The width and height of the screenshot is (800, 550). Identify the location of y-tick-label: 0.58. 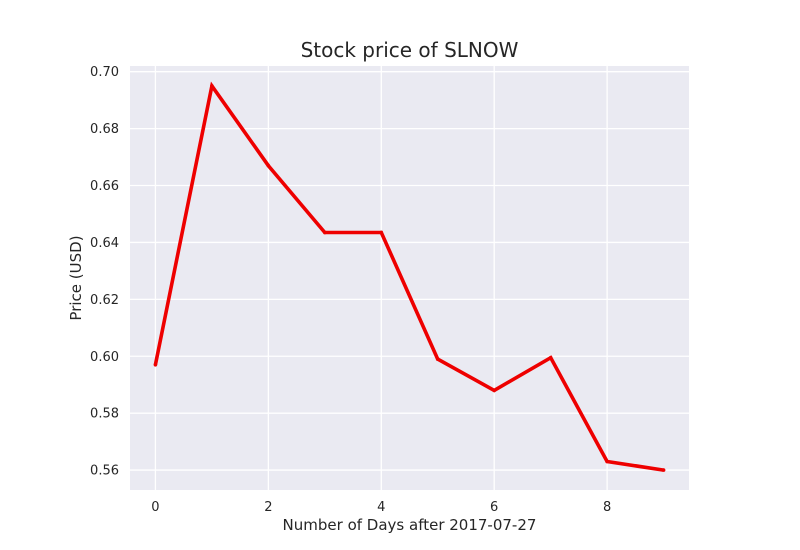
(104, 414).